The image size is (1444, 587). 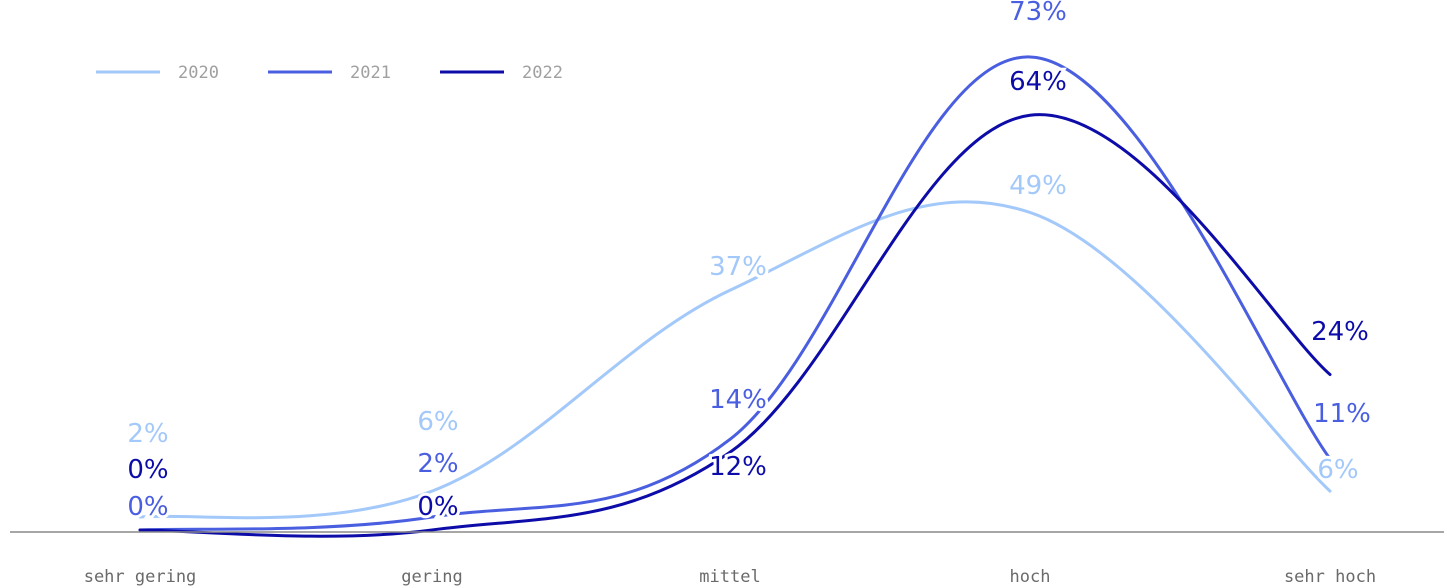 What do you see at coordinates (1038, 13) in the screenshot?
I see `data-label-2021-3: 73%` at bounding box center [1038, 13].